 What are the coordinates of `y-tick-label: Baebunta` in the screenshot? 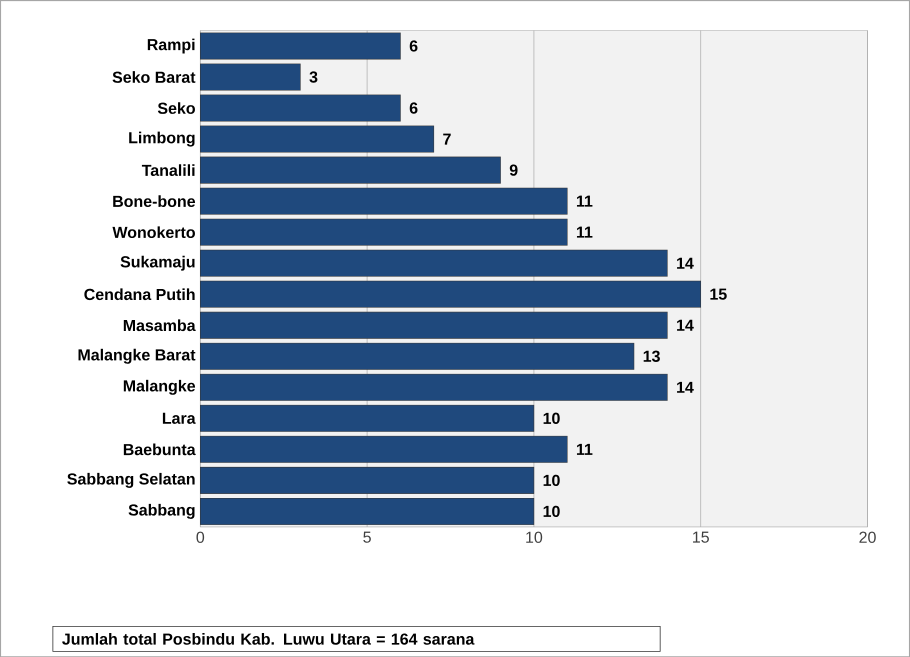 It's located at (160, 449).